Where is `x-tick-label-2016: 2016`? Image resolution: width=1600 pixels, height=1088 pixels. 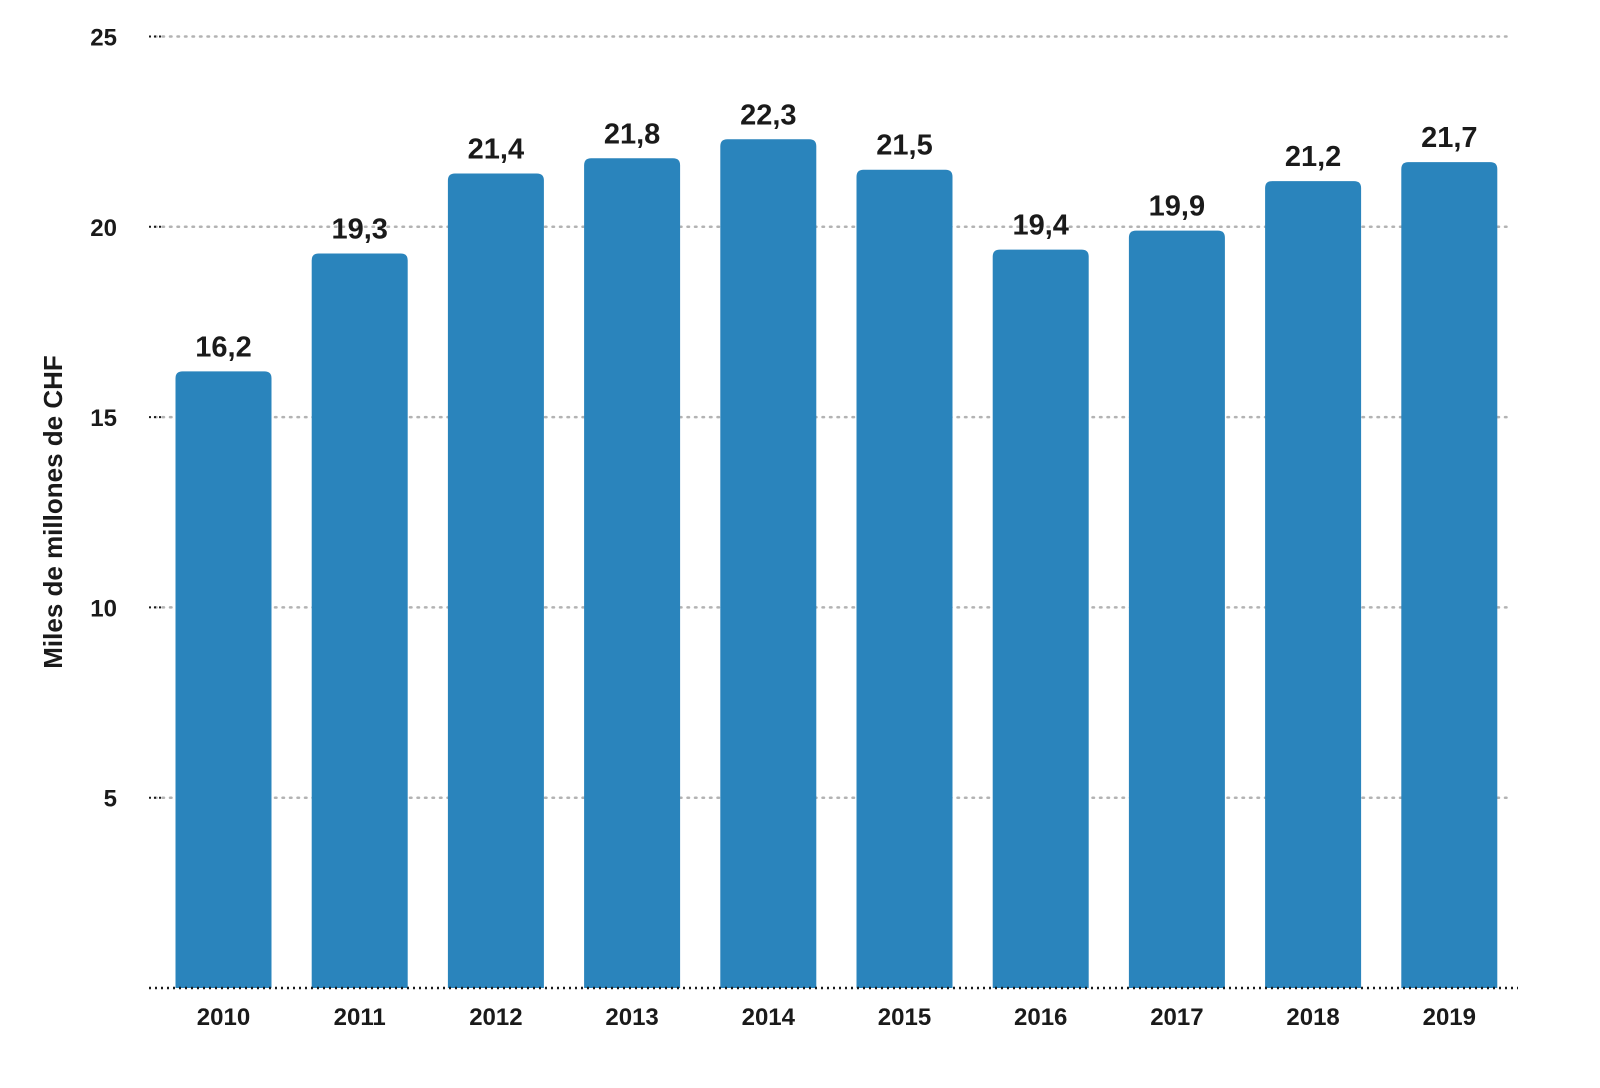
x-tick-label-2016: 2016 is located at coordinates (1040, 1017).